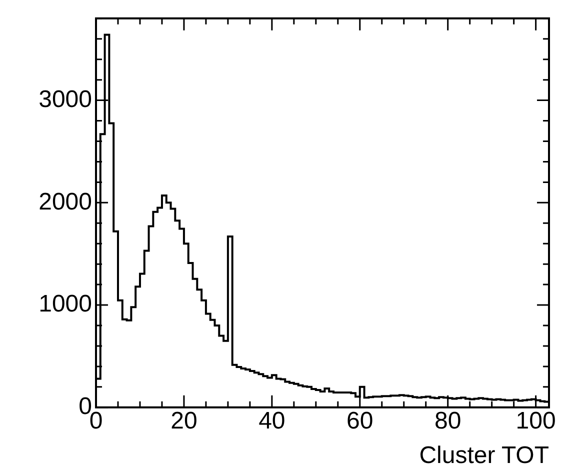 This screenshot has height=475, width=577. I want to click on x-axis-title: Cluster TOT, so click(484, 456).